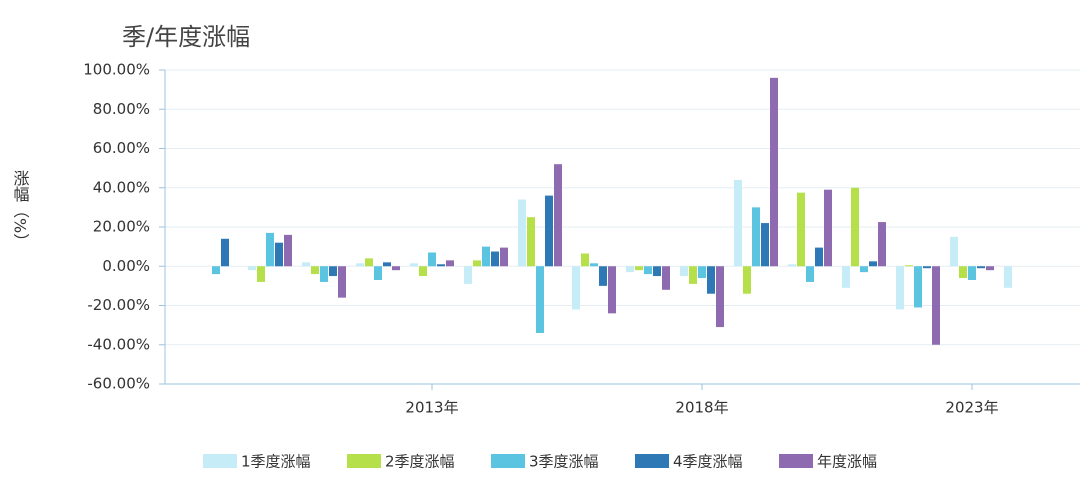 The image size is (1080, 496). What do you see at coordinates (116, 70) in the screenshot?
I see `y-tick-label: 100.00%` at bounding box center [116, 70].